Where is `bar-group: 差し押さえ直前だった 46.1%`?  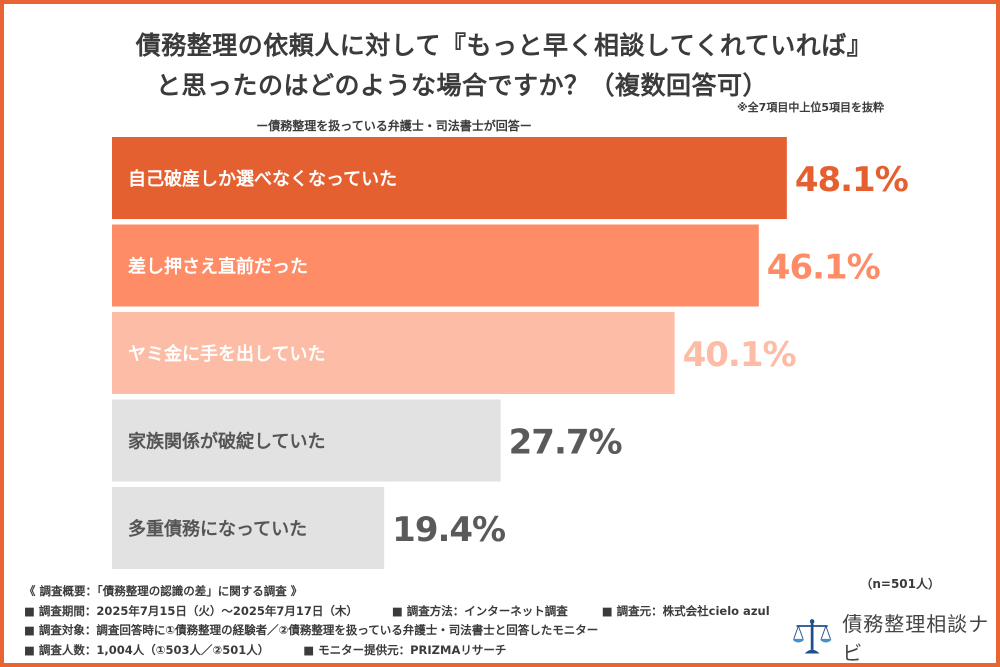
bar-group: 差し押さえ直前だった 46.1% is located at coordinates (496, 265).